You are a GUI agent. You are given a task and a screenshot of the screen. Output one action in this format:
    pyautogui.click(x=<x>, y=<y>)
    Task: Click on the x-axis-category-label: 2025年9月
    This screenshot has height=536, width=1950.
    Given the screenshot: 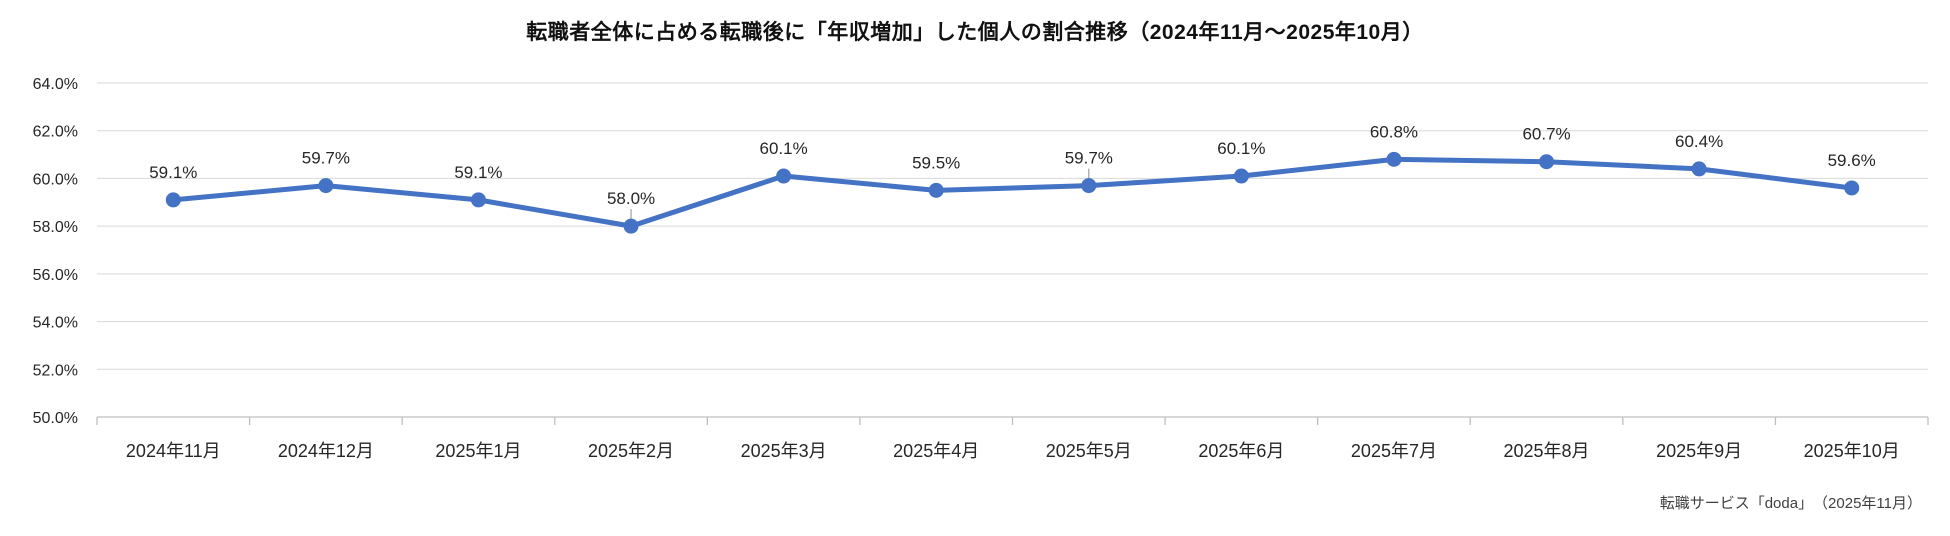 What is the action you would take?
    pyautogui.click(x=1699, y=451)
    